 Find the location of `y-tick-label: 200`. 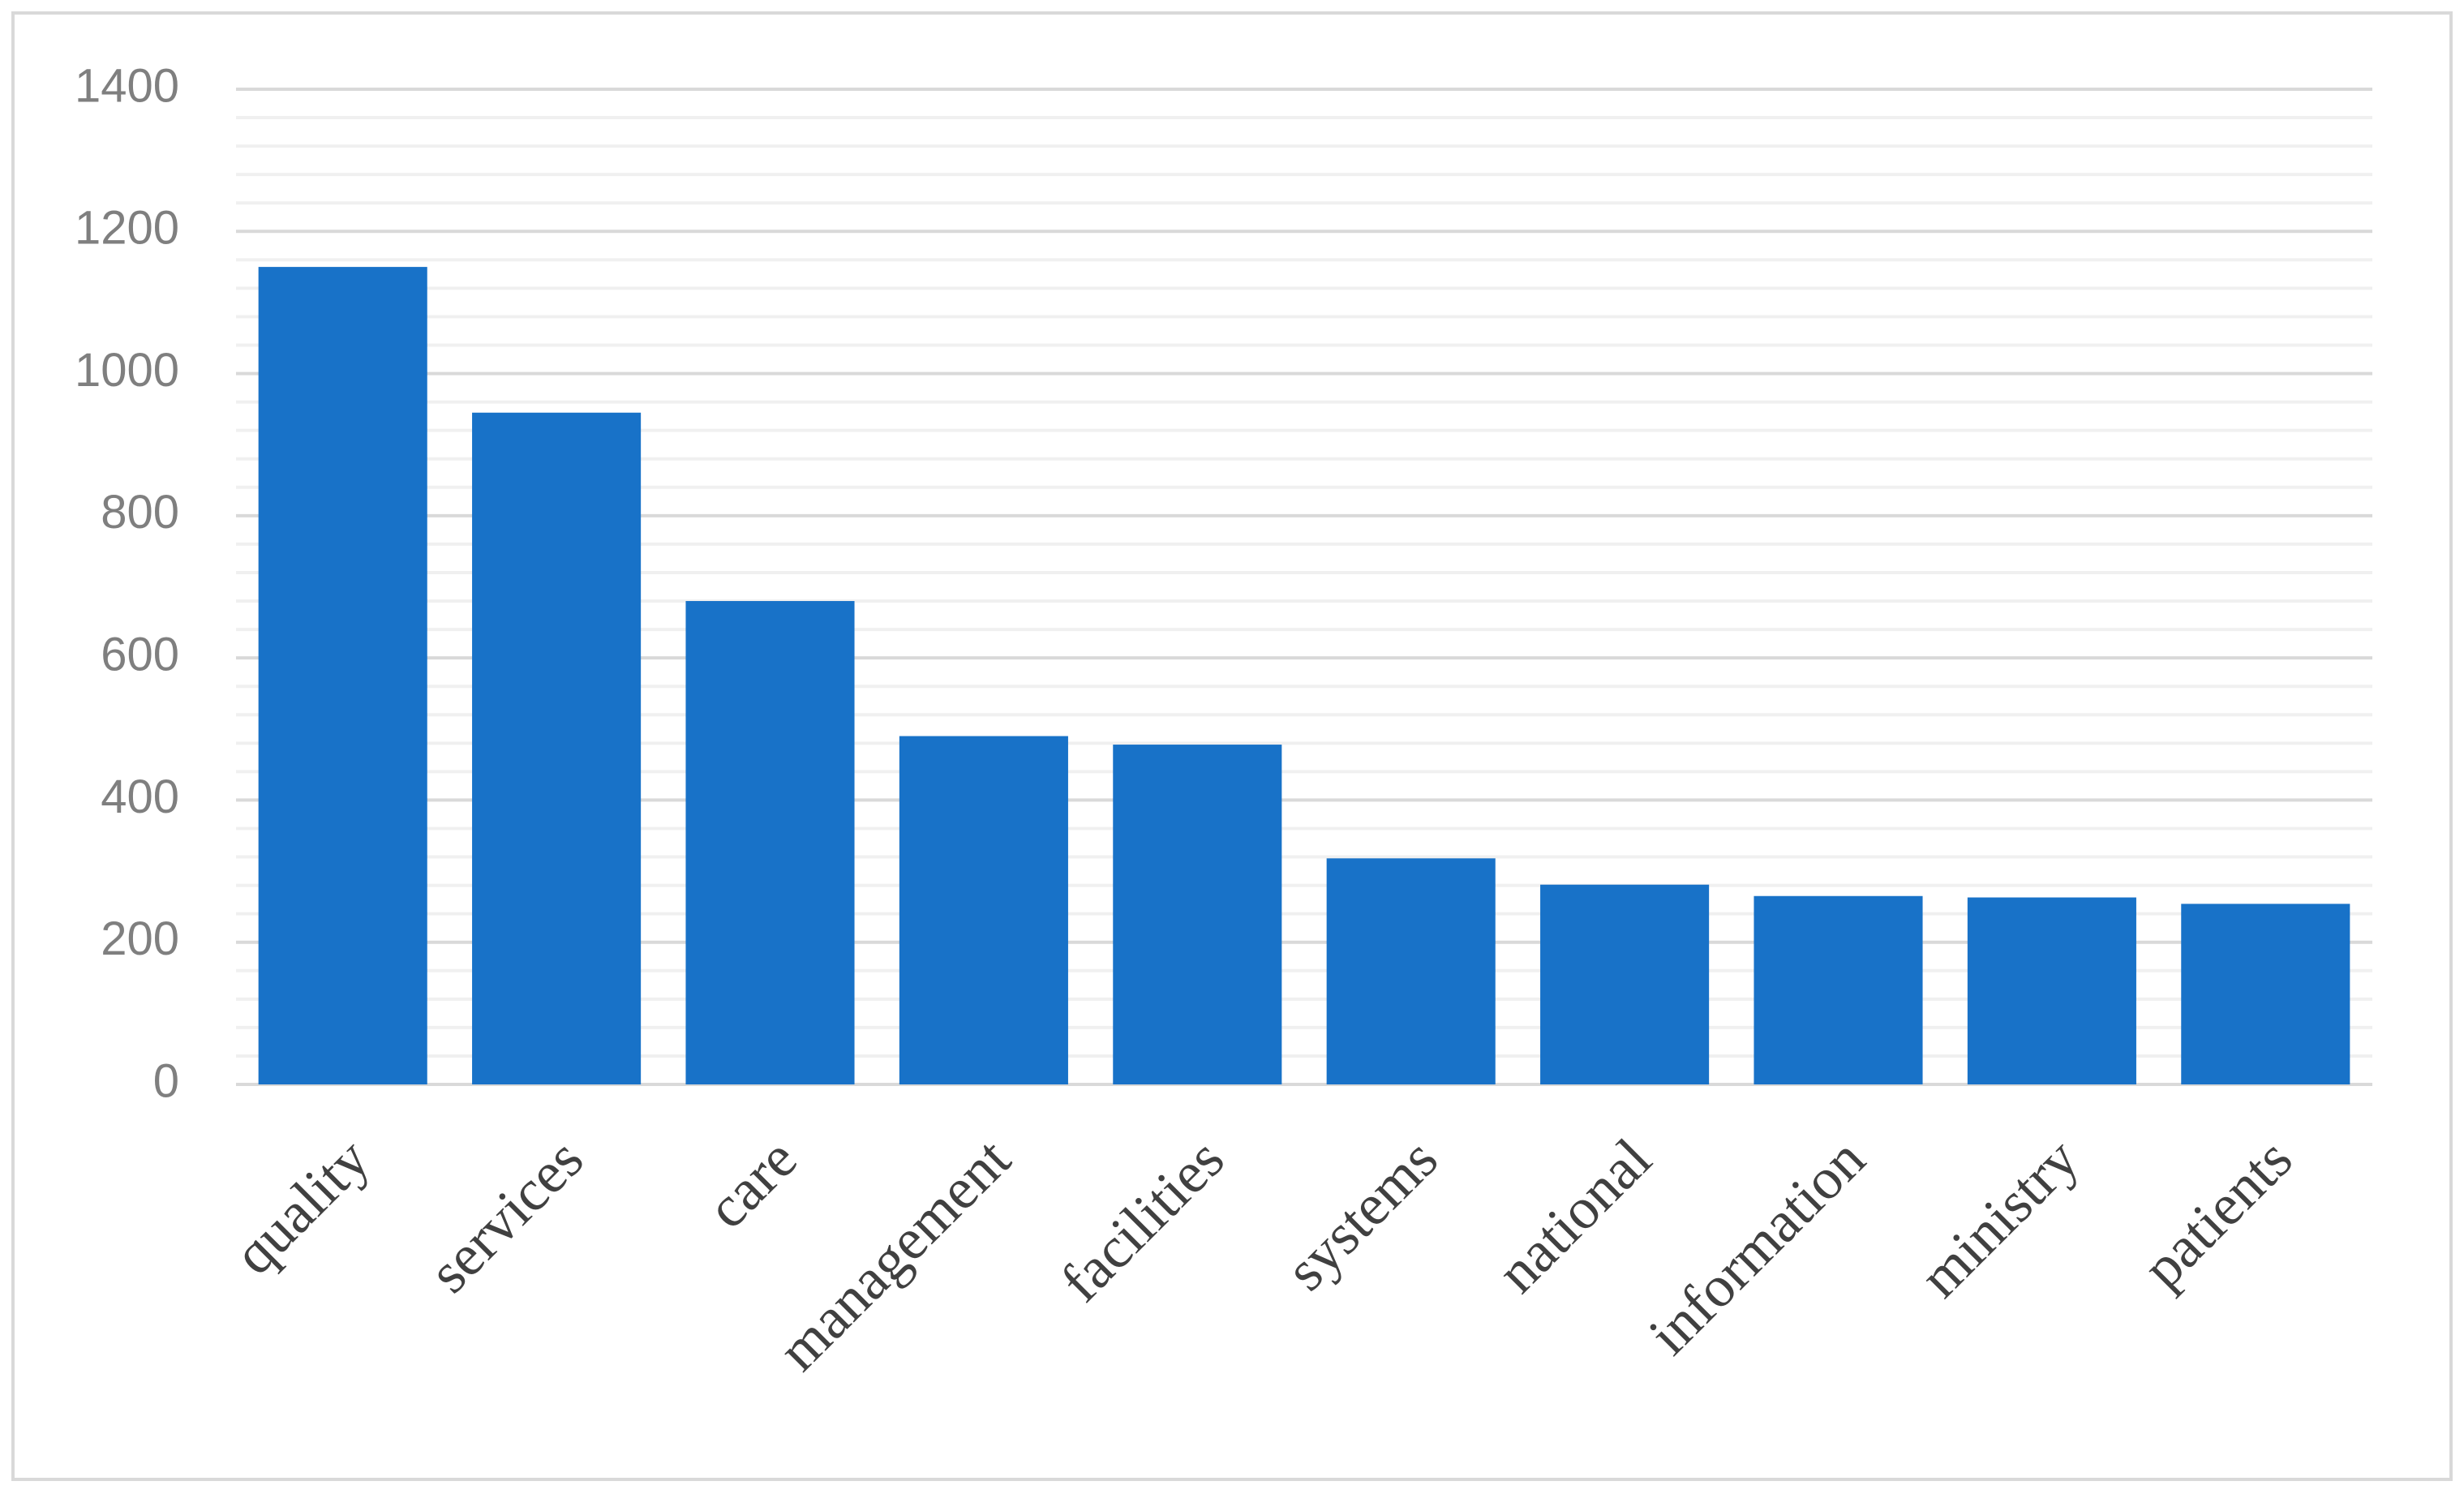

y-tick-label: 200 is located at coordinates (140, 939).